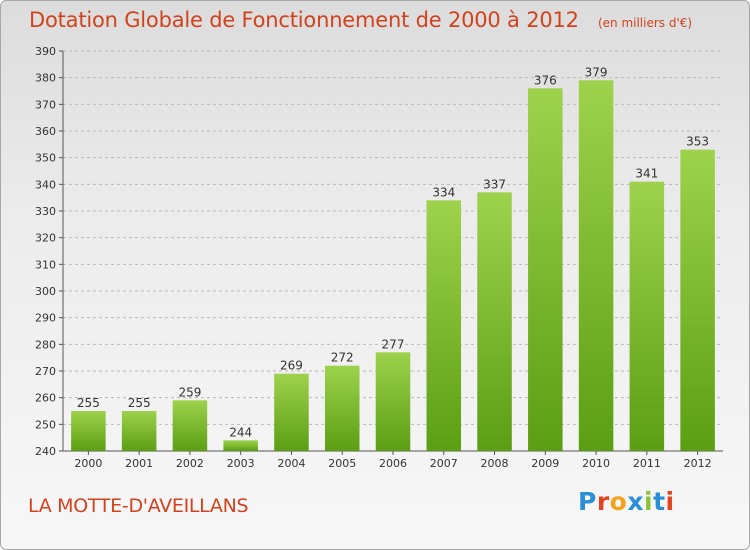  What do you see at coordinates (45, 78) in the screenshot?
I see `y-tick-label: 380` at bounding box center [45, 78].